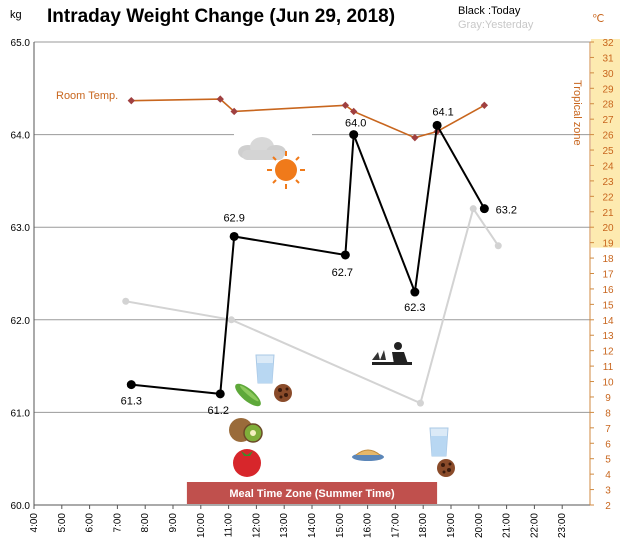 The image size is (620, 542). I want to click on right-tick-label: 32, so click(608, 43).